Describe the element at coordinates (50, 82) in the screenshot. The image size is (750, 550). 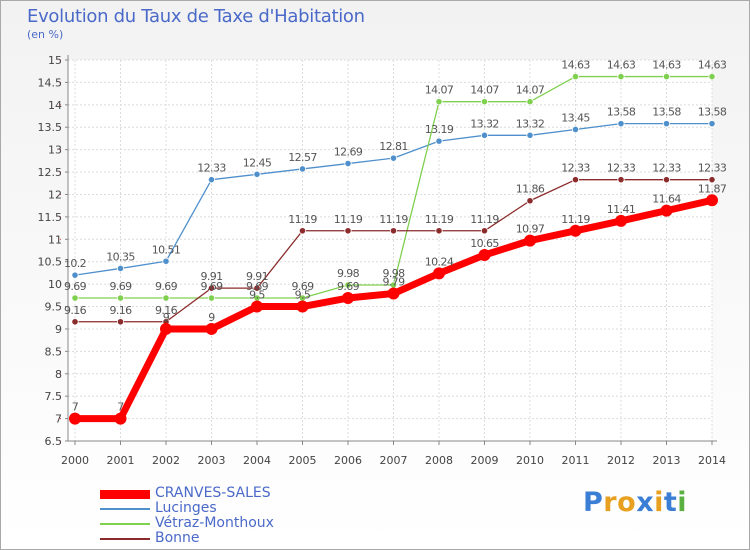
I see `y-tick-label: 14.5` at that location.